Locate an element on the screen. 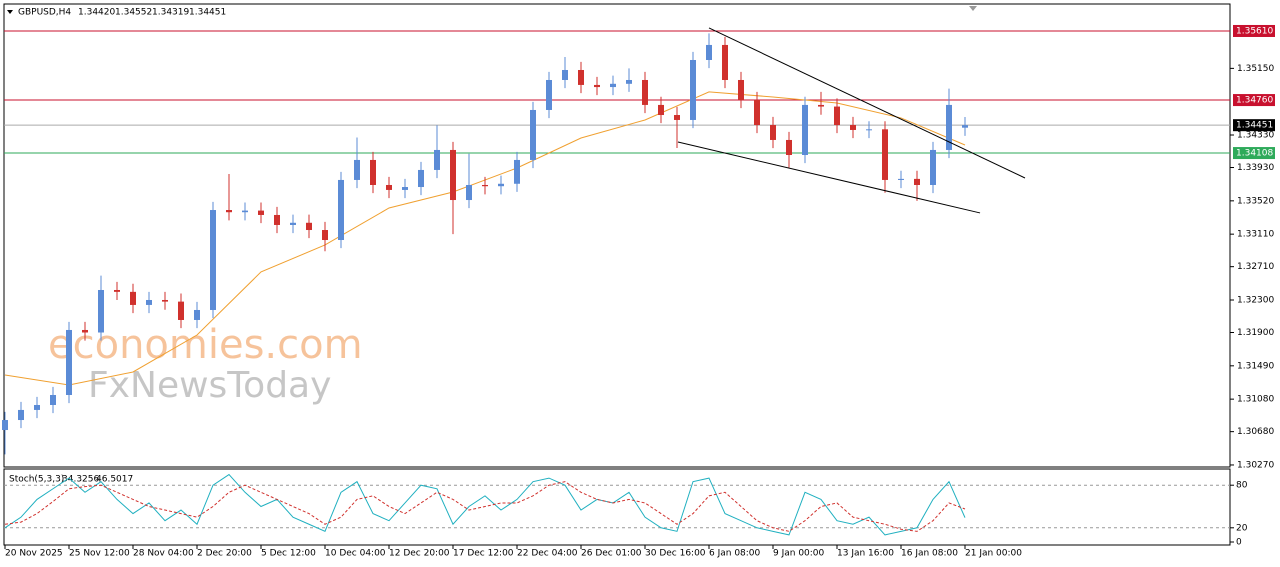  x-tick-label: 21 Jan 00:00 is located at coordinates (993, 554).